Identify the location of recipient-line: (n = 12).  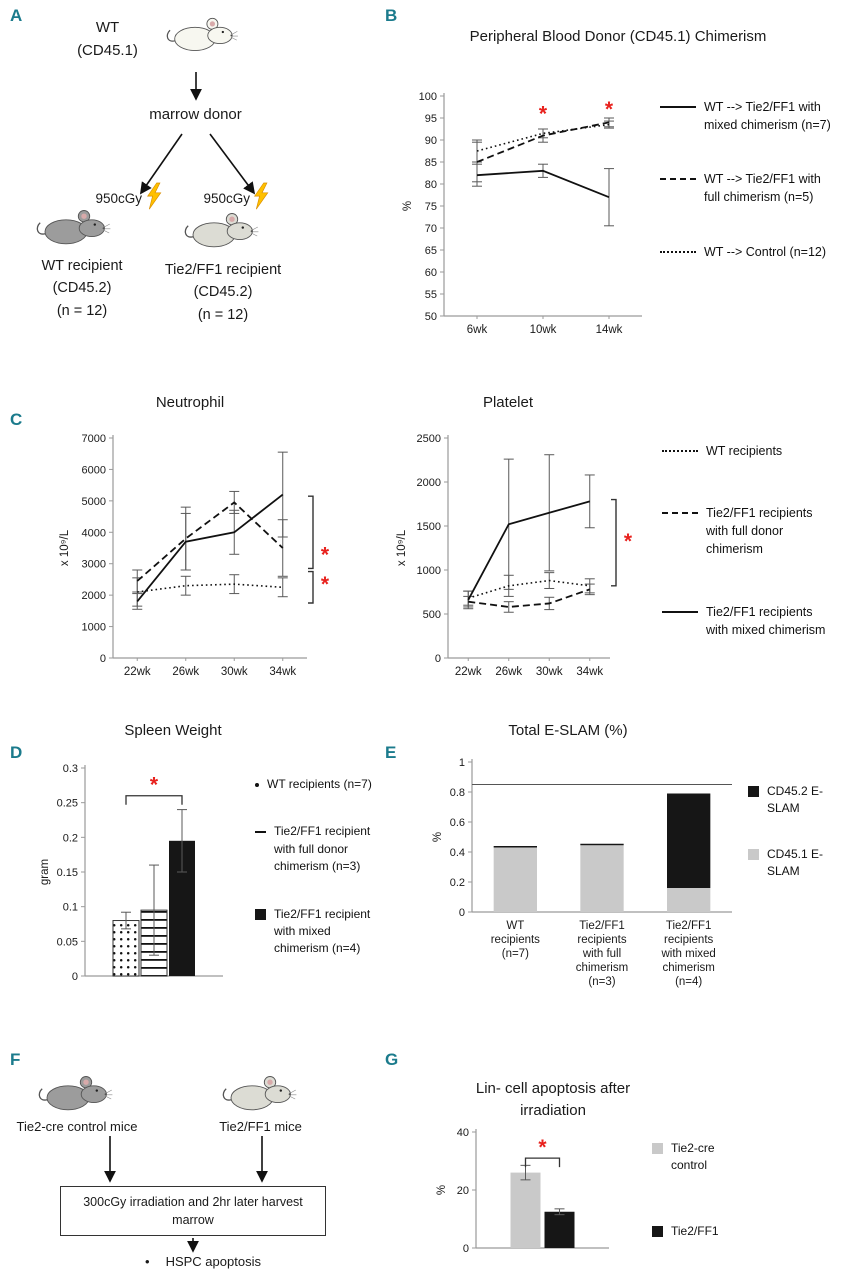
(82, 310).